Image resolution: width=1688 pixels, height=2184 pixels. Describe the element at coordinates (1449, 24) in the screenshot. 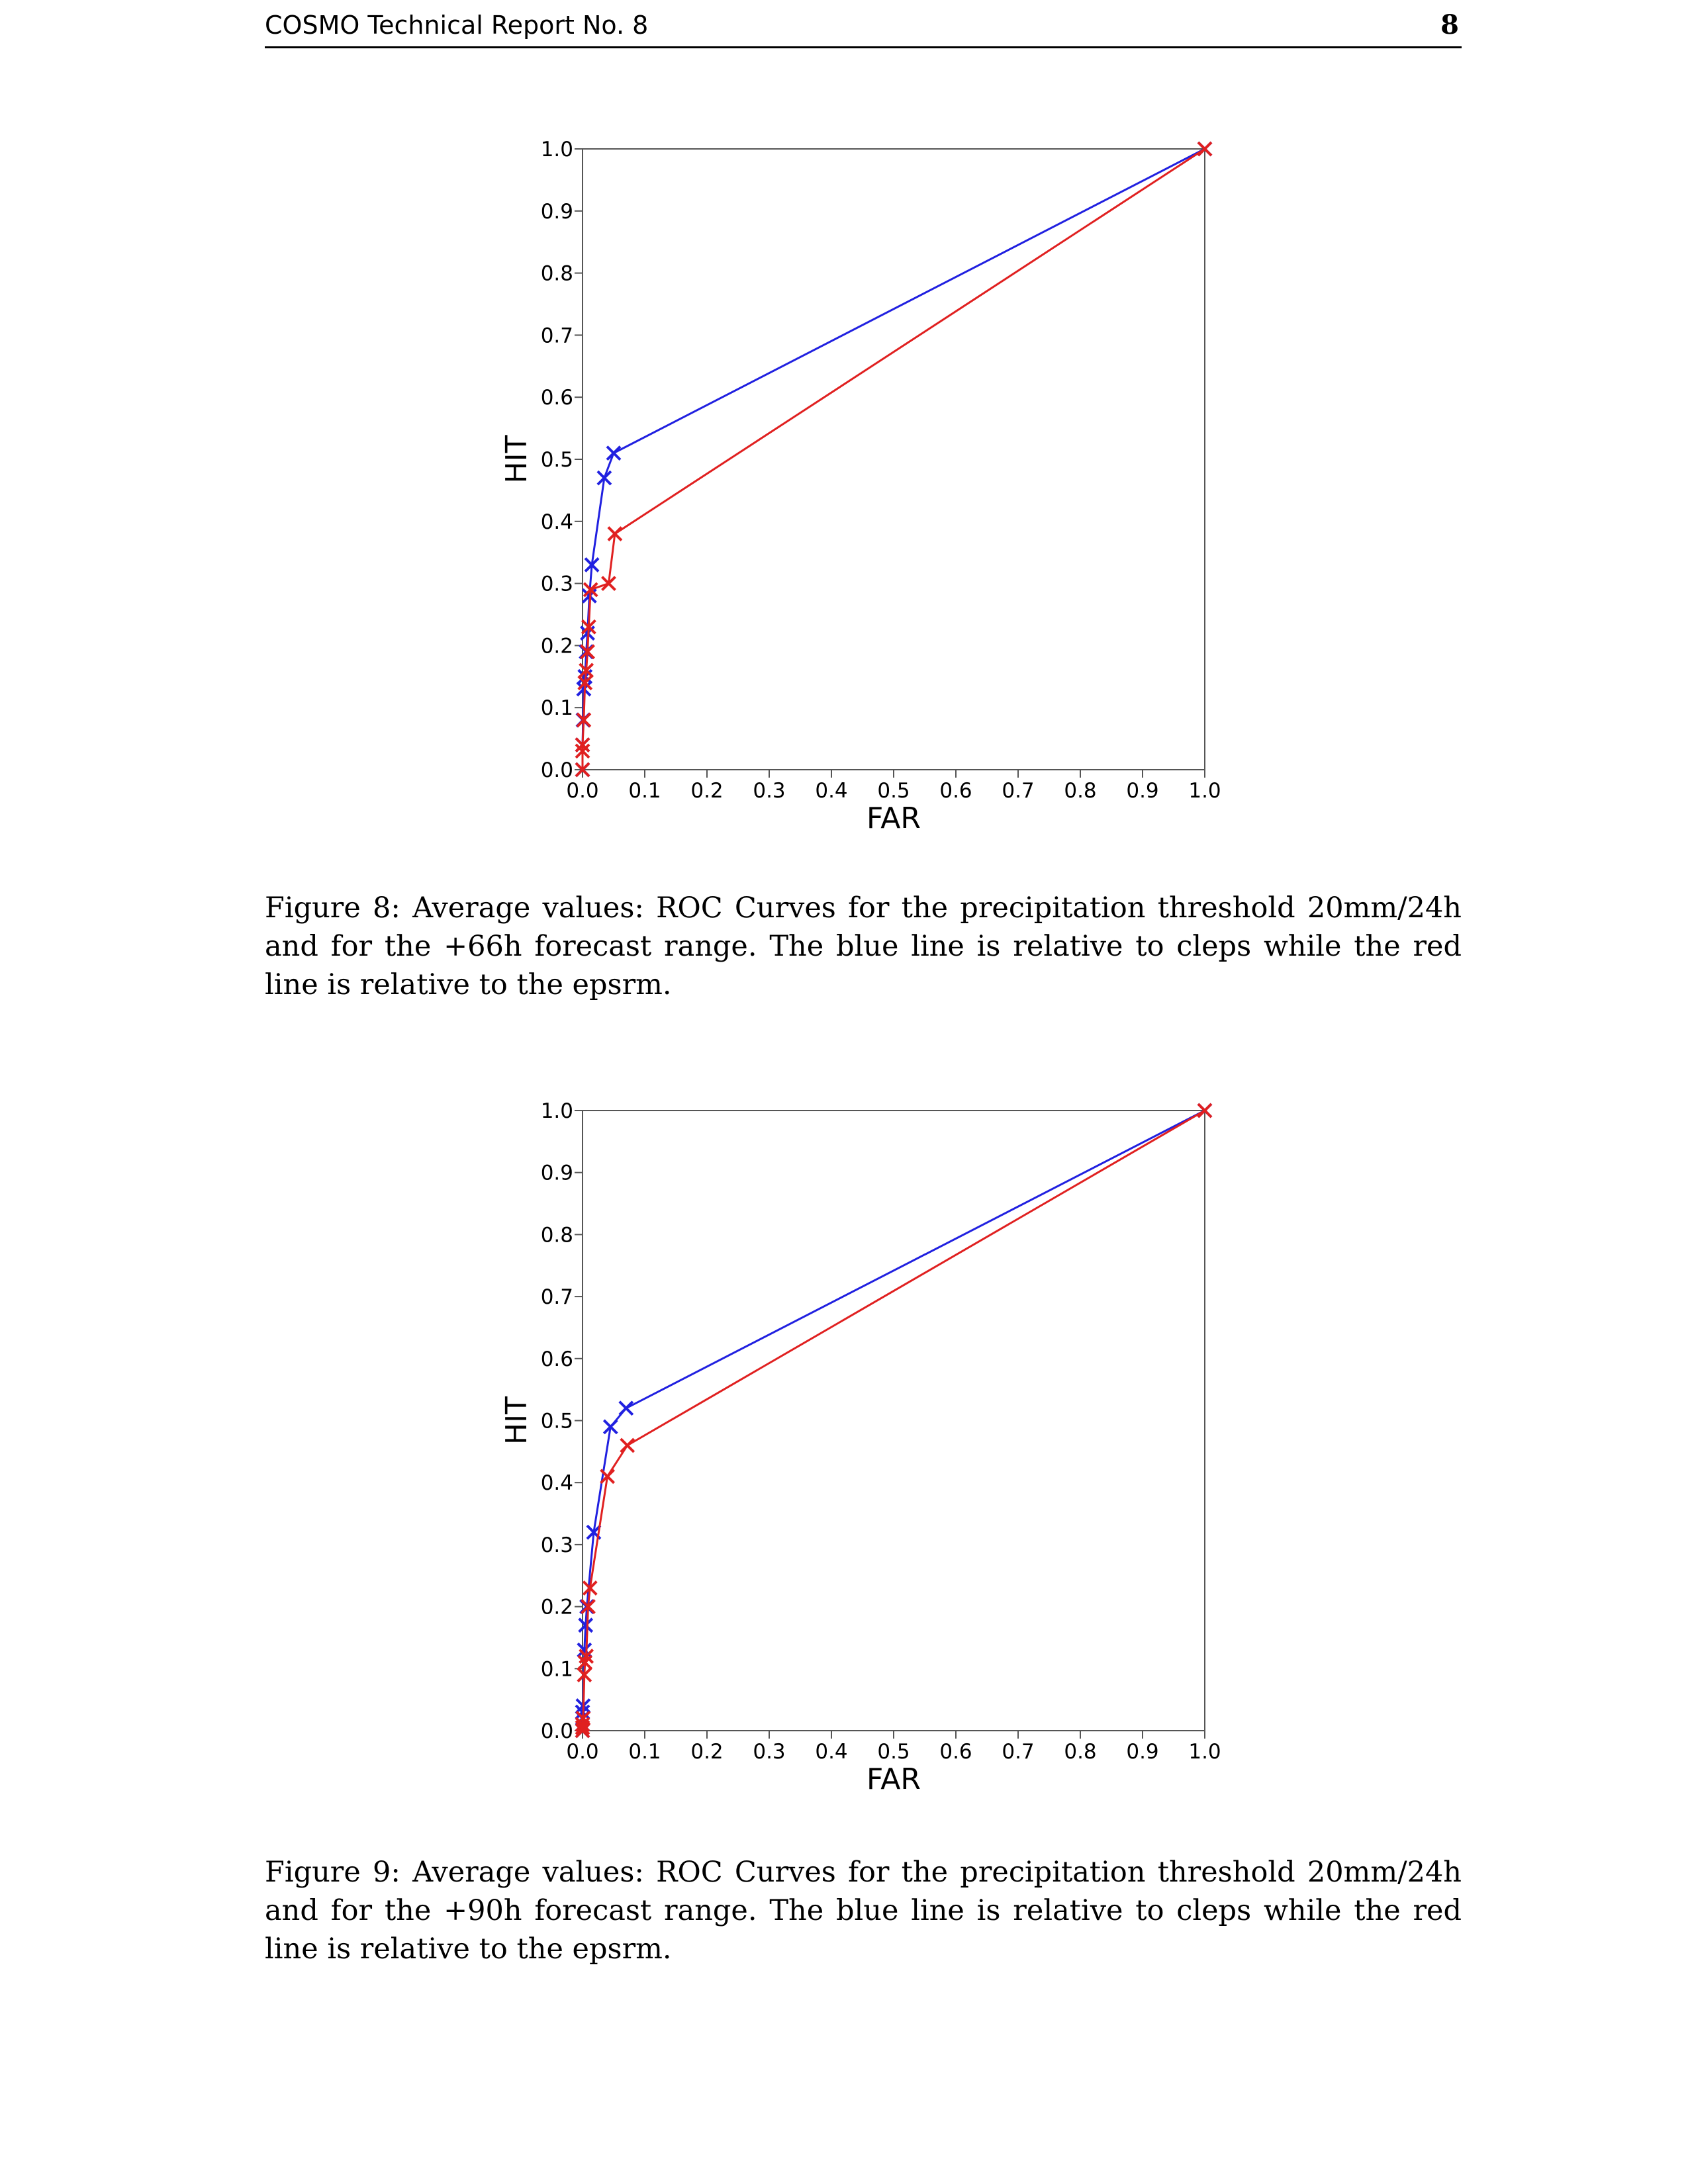

I see `page-number: 8` at that location.